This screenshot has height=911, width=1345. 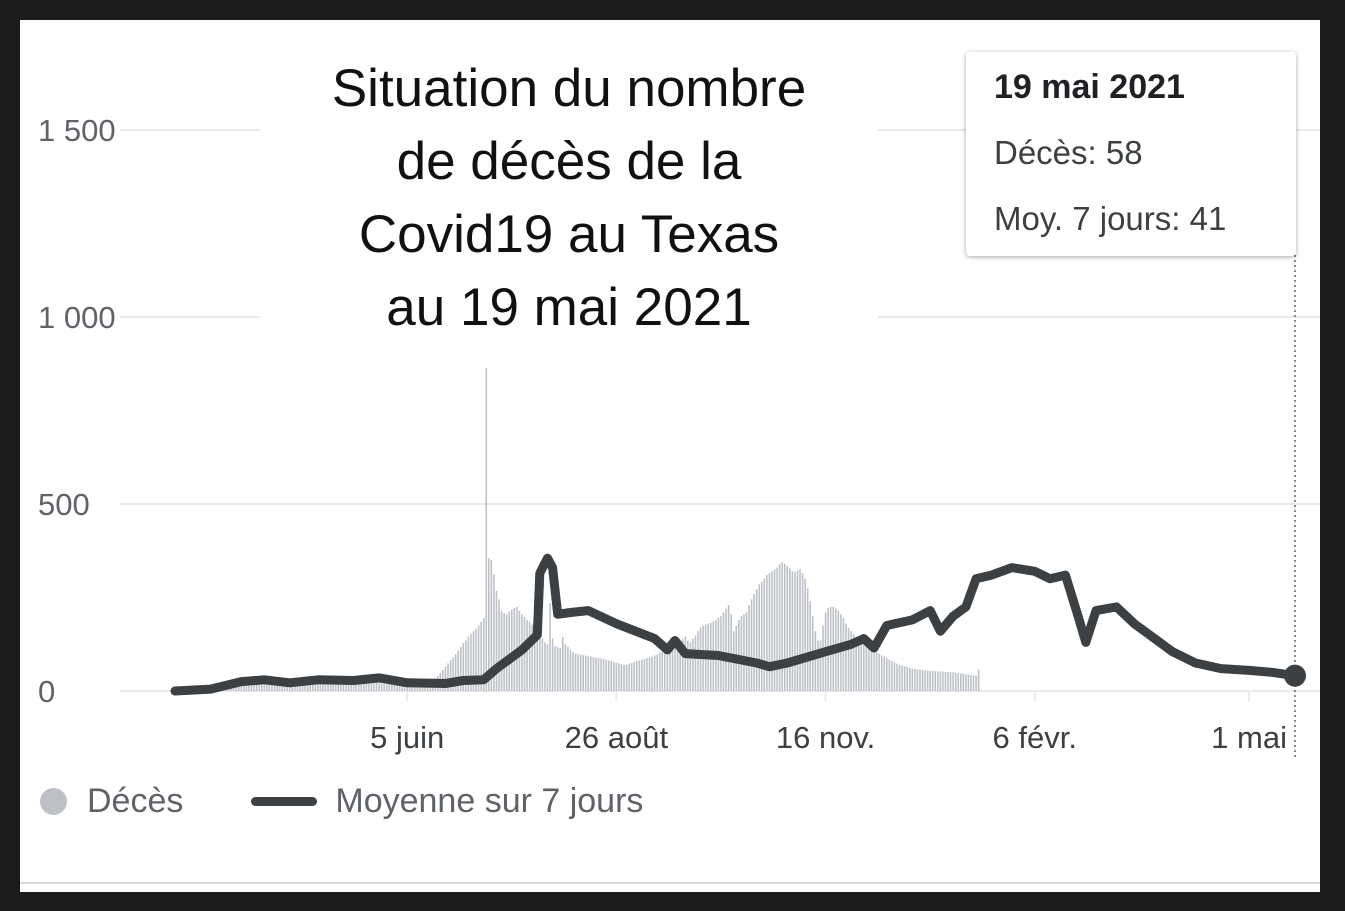 I want to click on x-axis-ticks: 5 juin 26 août 16 nov. 6 févr. 1 mai, so click(x=828, y=723).